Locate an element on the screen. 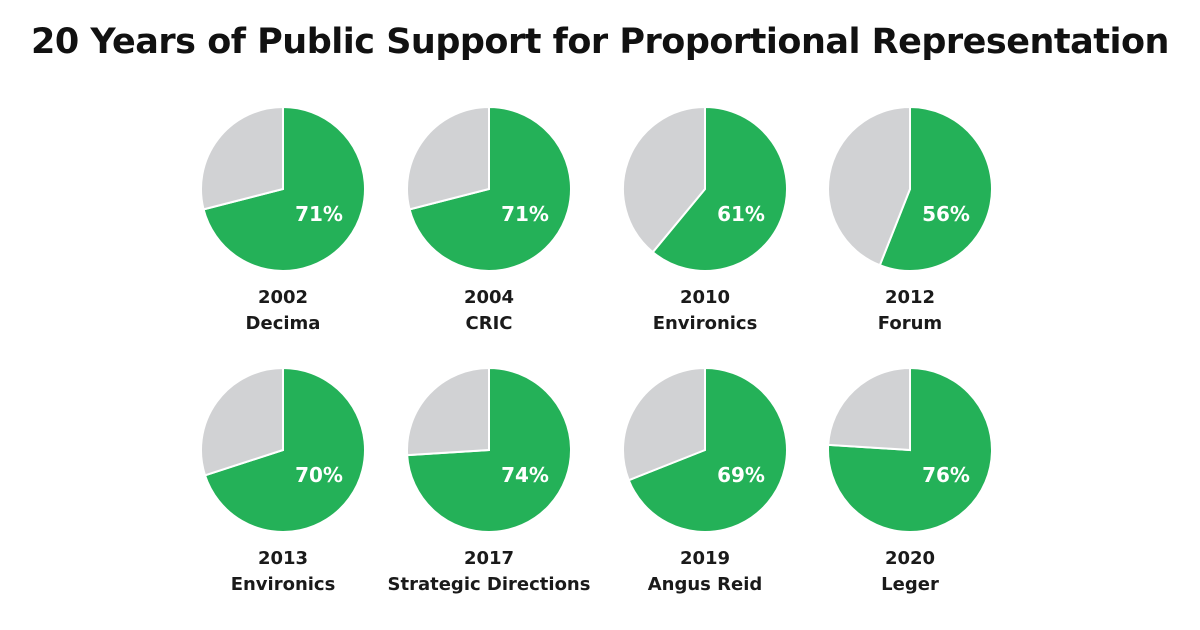 This screenshot has width=1200, height=630. year-label: 2017 is located at coordinates (489, 558).